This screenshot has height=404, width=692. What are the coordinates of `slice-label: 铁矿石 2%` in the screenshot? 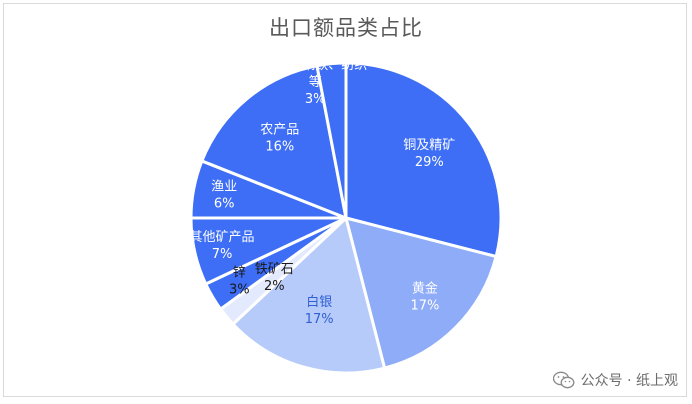 It's located at (274, 278).